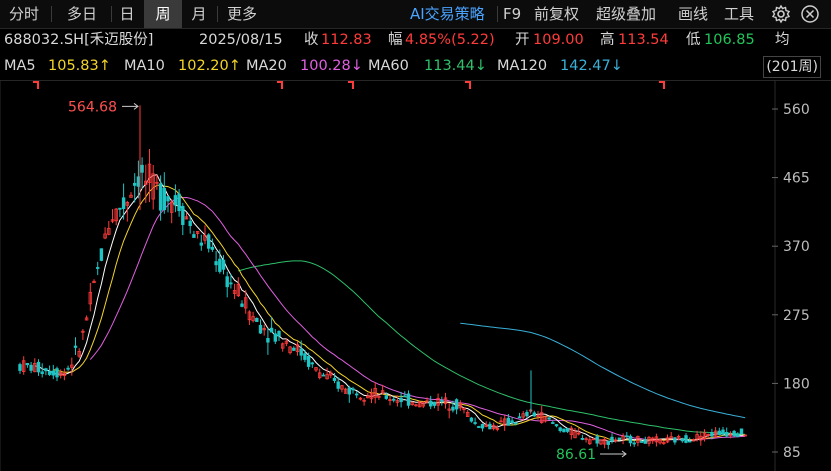  What do you see at coordinates (127, 14) in the screenshot?
I see `tab-daily: 日` at bounding box center [127, 14].